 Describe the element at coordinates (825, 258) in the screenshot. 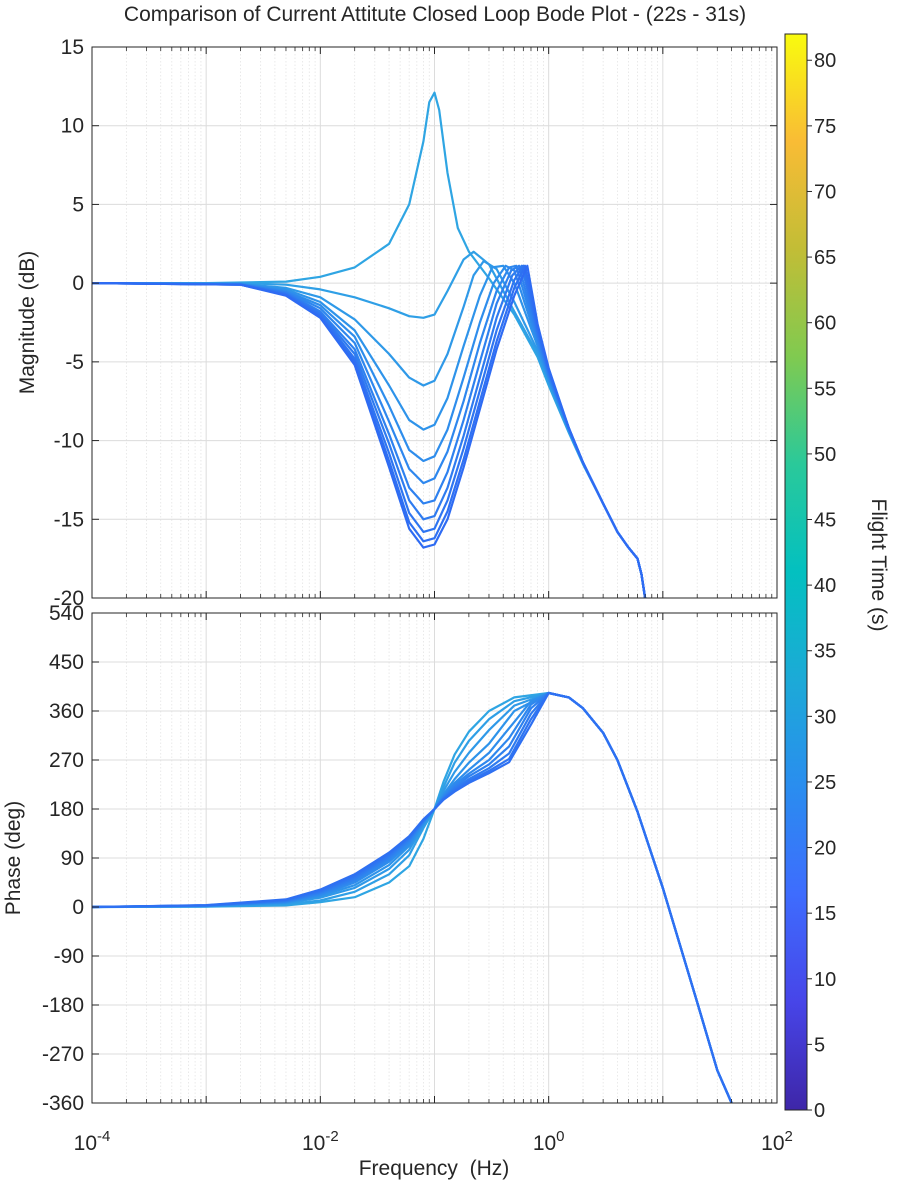

I see `colorbar-tick-label: 65` at that location.